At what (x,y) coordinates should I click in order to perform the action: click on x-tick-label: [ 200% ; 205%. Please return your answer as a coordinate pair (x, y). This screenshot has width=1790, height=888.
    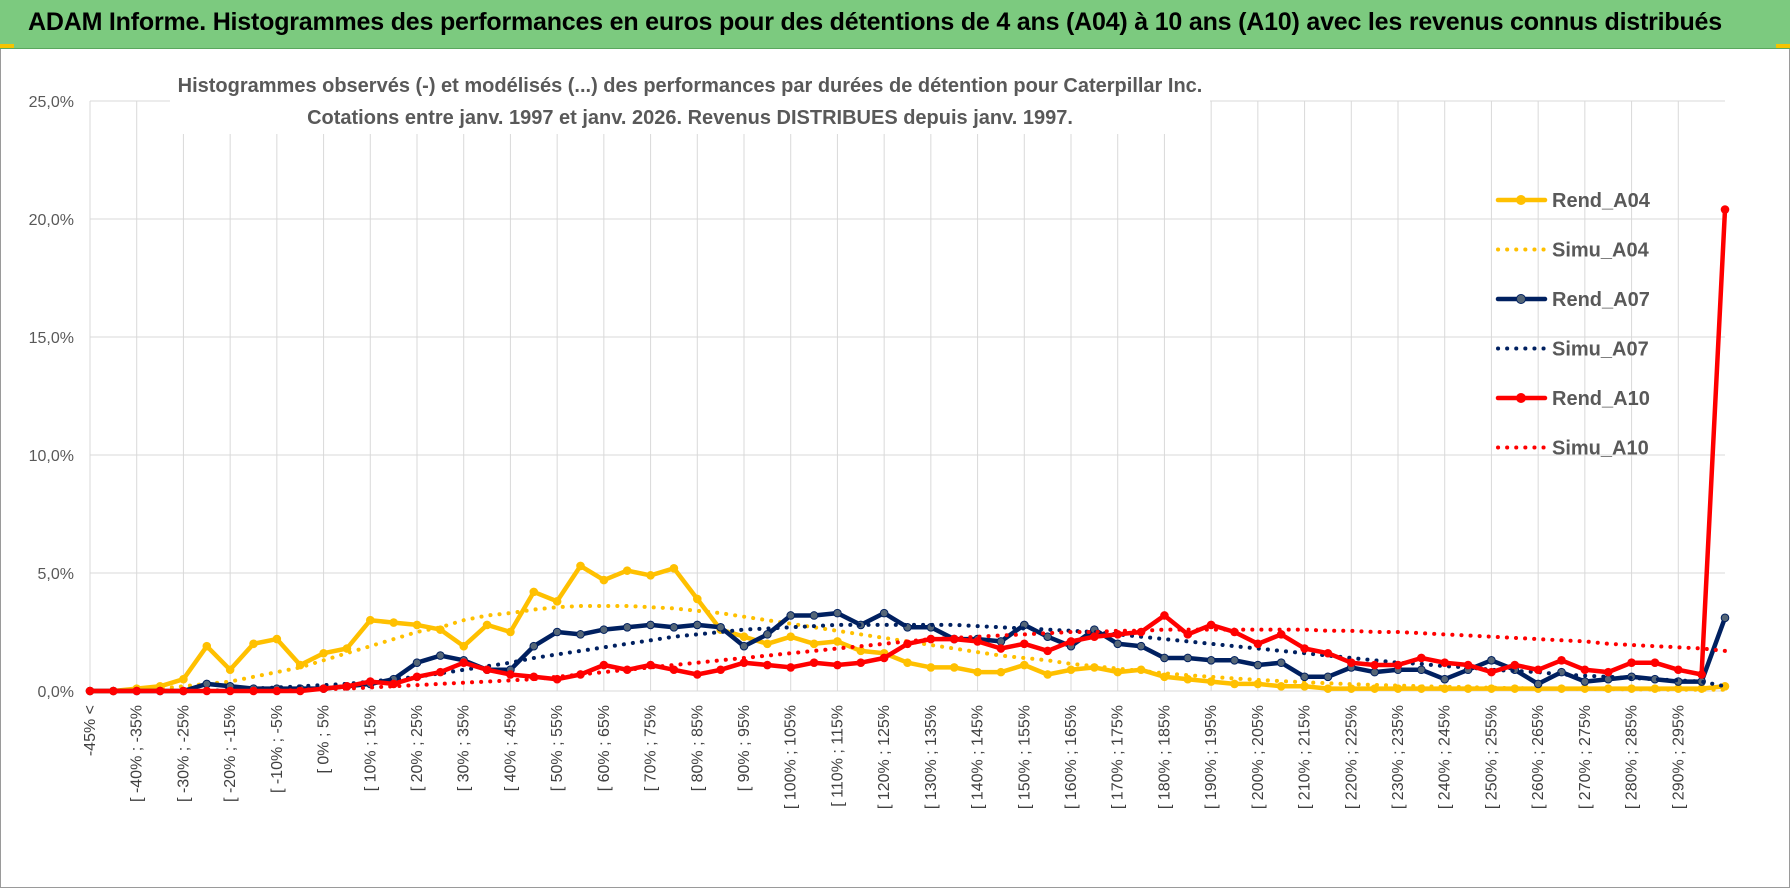
    Looking at the image, I should click on (1258, 757).